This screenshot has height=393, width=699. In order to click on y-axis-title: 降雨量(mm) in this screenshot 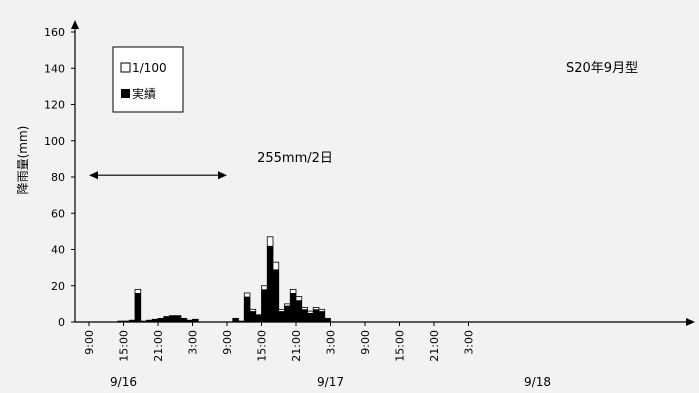, I will do `click(23, 160)`.